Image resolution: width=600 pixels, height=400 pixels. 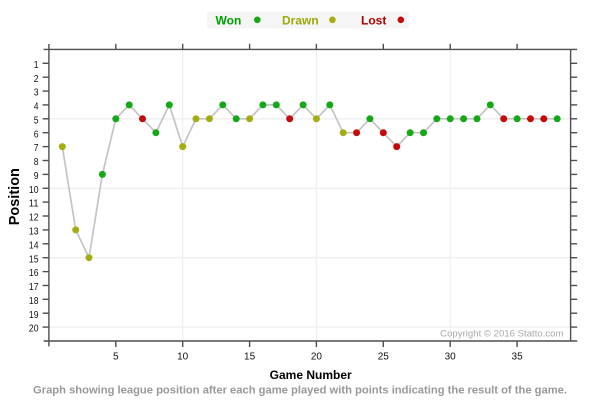 I want to click on svg-text: 11, so click(x=34, y=204).